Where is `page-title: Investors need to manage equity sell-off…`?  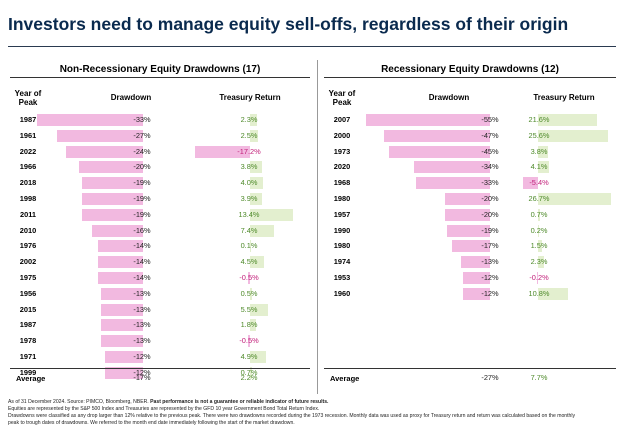
page-title: Investors need to manage equity sell-off… is located at coordinates (288, 24).